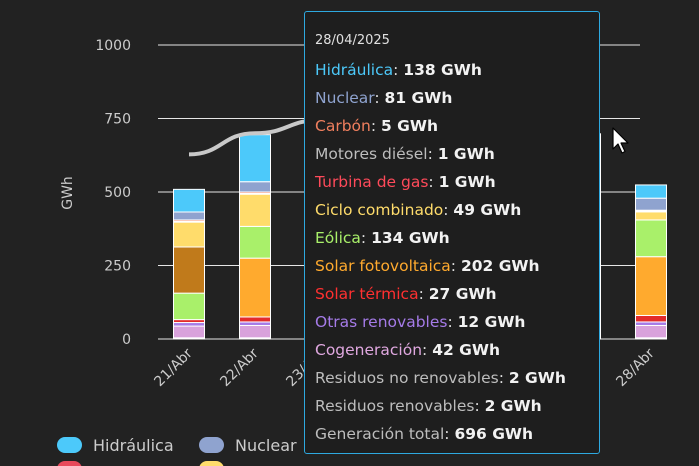 This screenshot has width=699, height=466. I want to click on tooltip-row: Ciclo combinado: 49 GWh, so click(452, 210).